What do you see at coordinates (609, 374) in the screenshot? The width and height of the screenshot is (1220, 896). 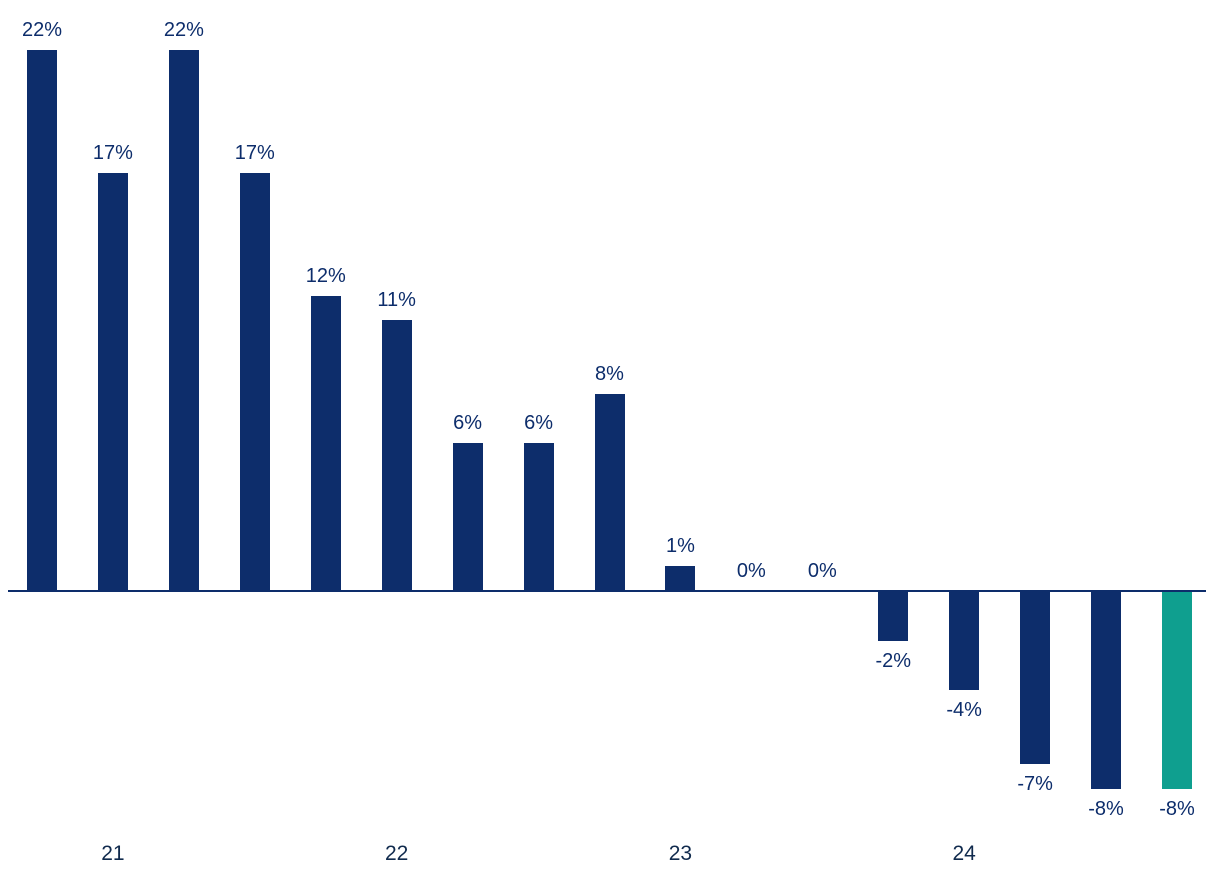 I see `bar-value-label: 8%` at bounding box center [609, 374].